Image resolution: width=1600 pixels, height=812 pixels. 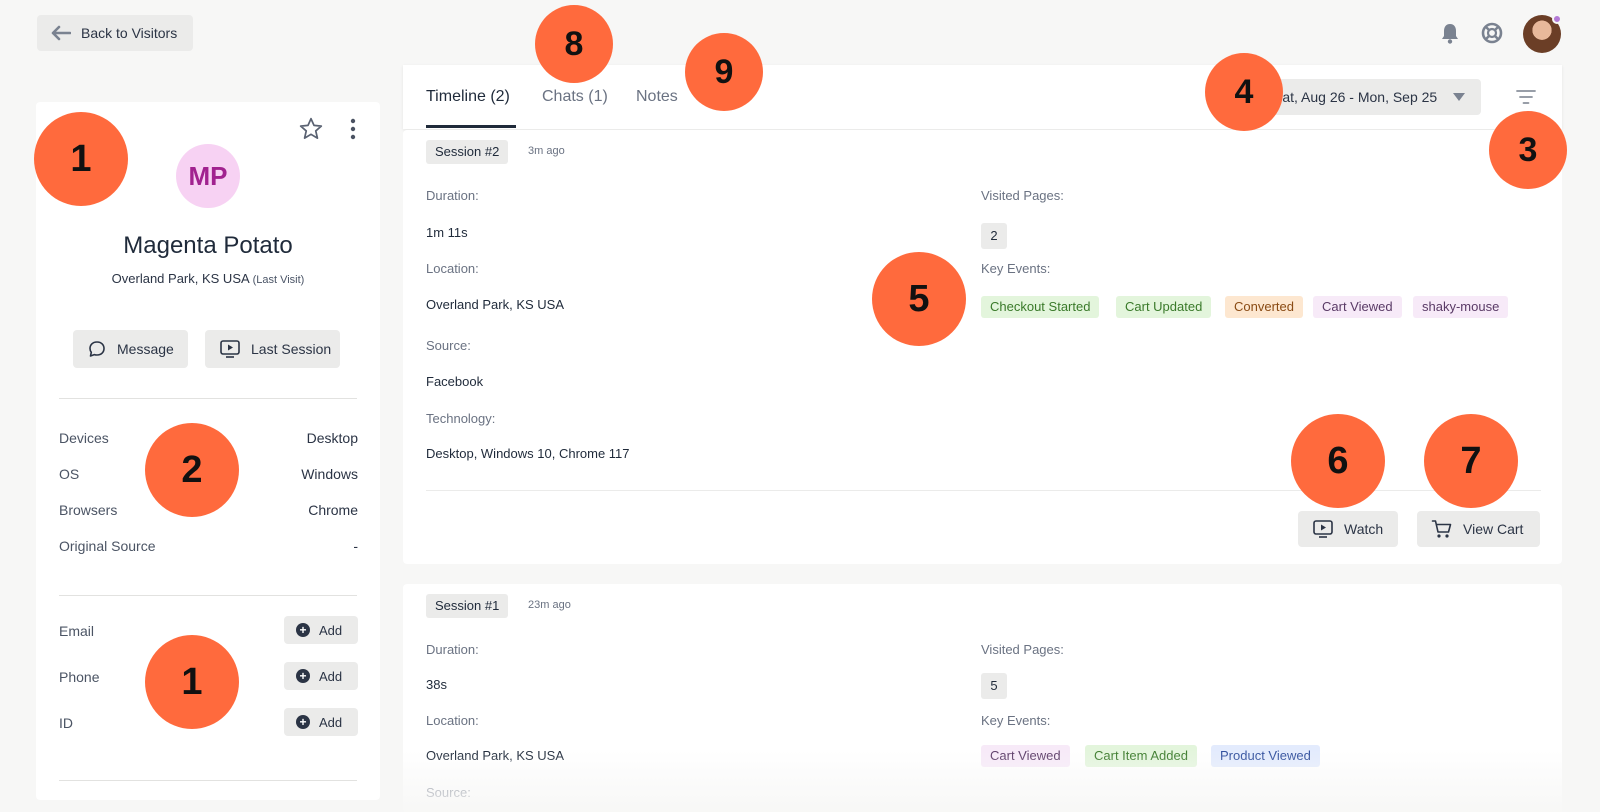 I want to click on session-badge: Session #1, so click(x=467, y=606).